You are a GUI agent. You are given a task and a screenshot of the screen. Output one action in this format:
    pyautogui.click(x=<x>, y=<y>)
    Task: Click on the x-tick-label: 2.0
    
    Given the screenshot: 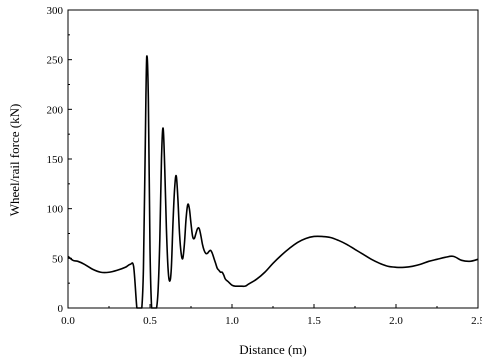 What is the action you would take?
    pyautogui.click(x=396, y=321)
    